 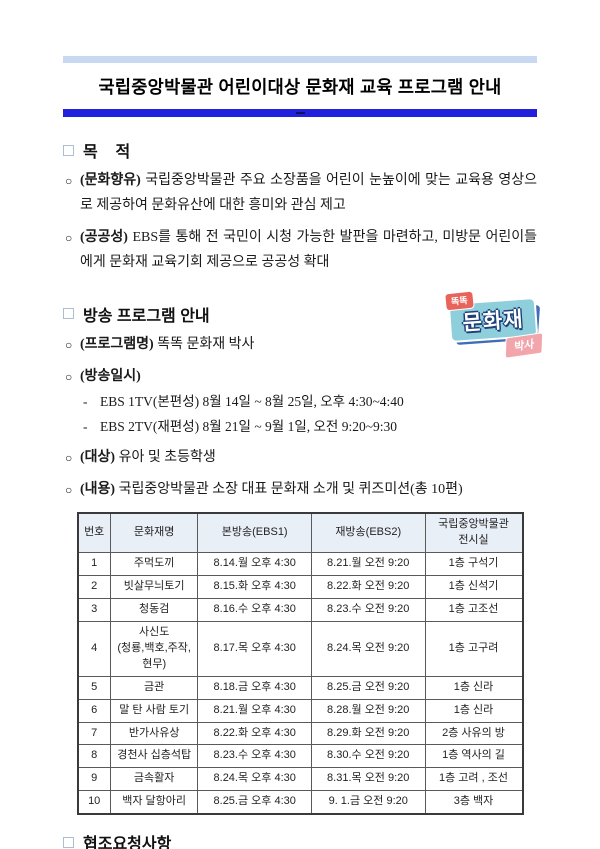 What do you see at coordinates (368, 564) in the screenshot?
I see `cell-broadcast2: 8.21.월 오전 9:20` at bounding box center [368, 564].